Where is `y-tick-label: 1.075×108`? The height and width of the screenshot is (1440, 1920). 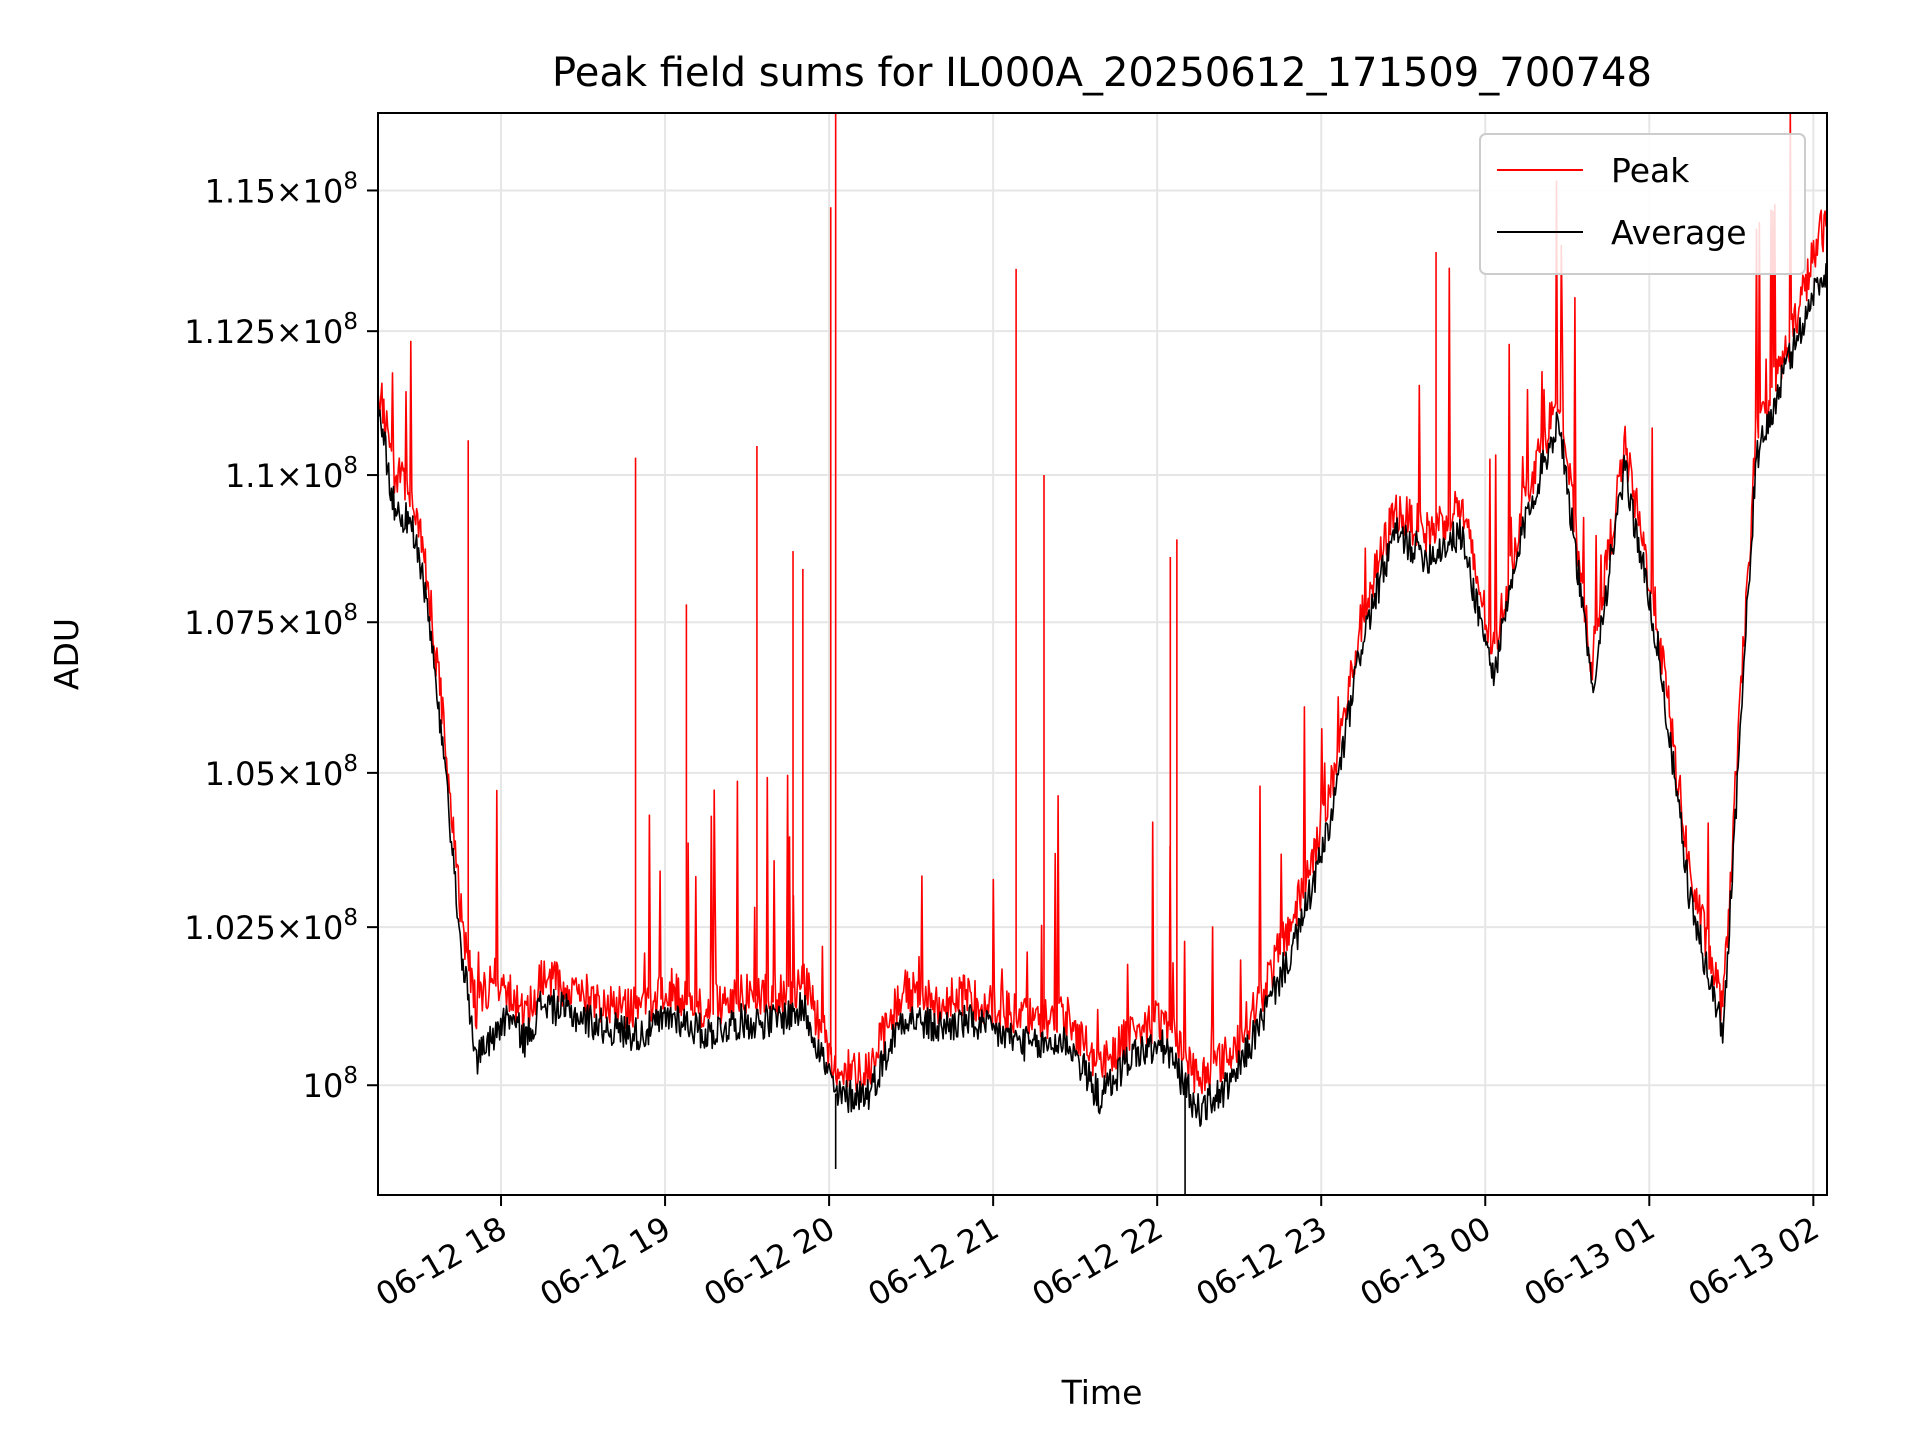
y-tick-label: 1.075×108 is located at coordinates (271, 621).